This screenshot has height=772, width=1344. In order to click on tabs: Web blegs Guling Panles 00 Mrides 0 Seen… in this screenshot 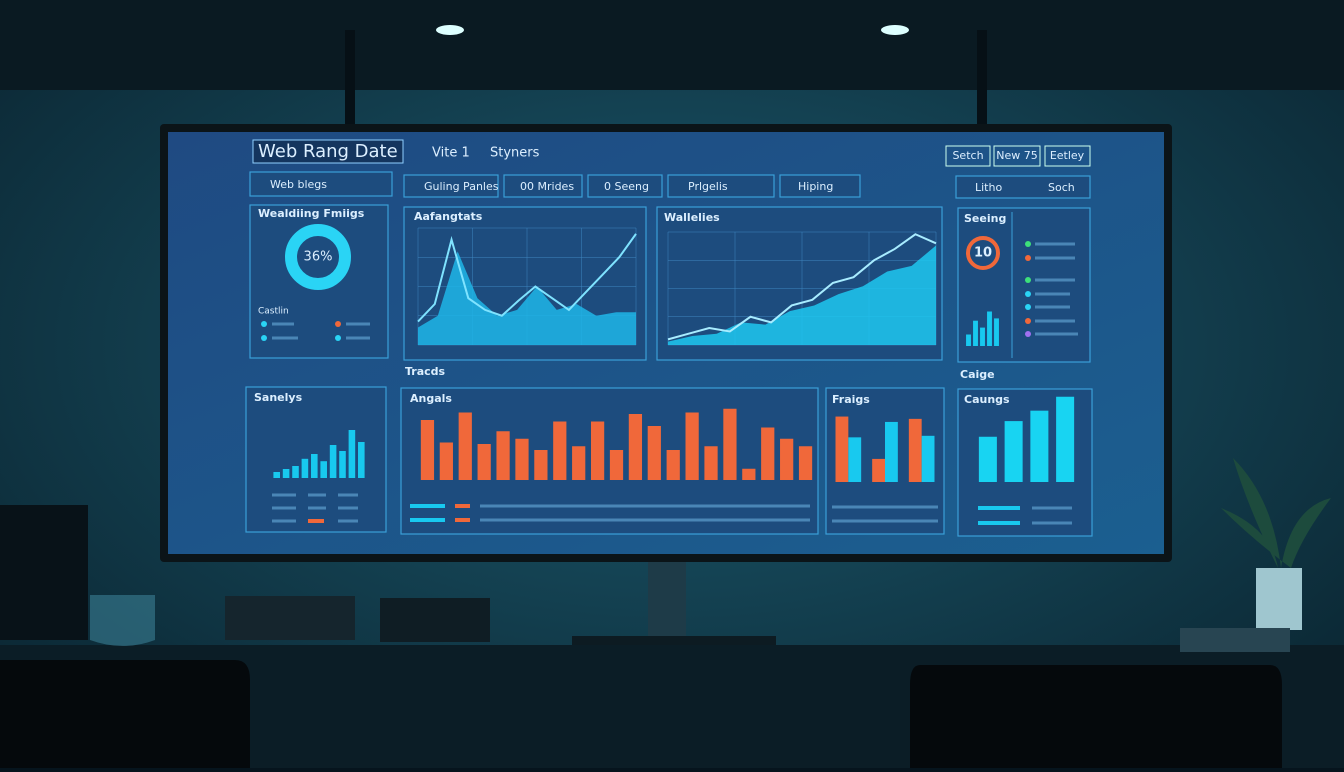, I will do `click(670, 185)`.